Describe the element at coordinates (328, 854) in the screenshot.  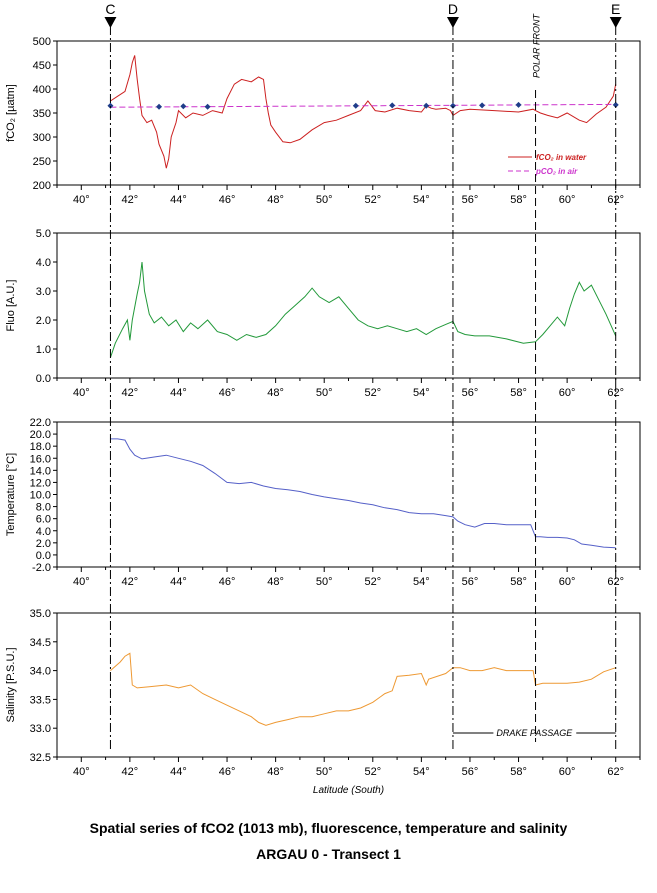
I see `caption-line-2: ARGAU 0 - Transect 1` at that location.